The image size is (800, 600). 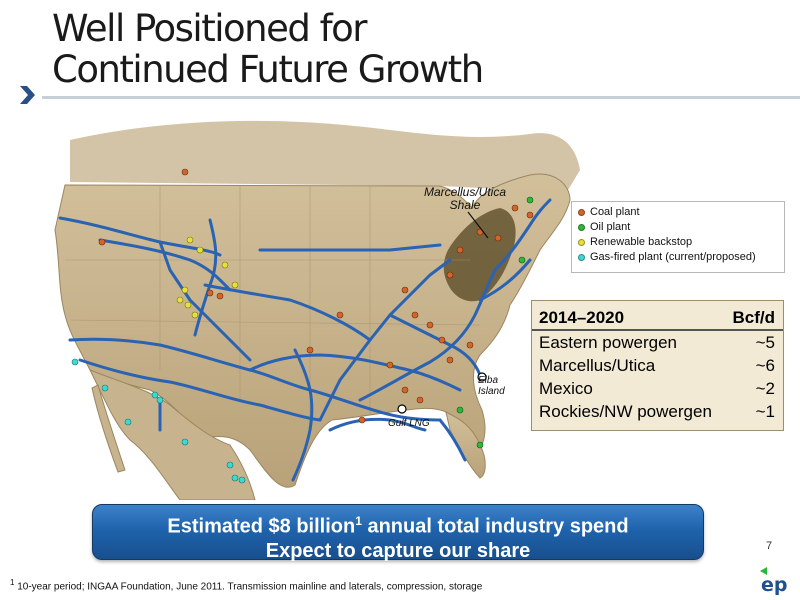 What do you see at coordinates (479, 255) in the screenshot?
I see `marcellus-utica-shale-region` at bounding box center [479, 255].